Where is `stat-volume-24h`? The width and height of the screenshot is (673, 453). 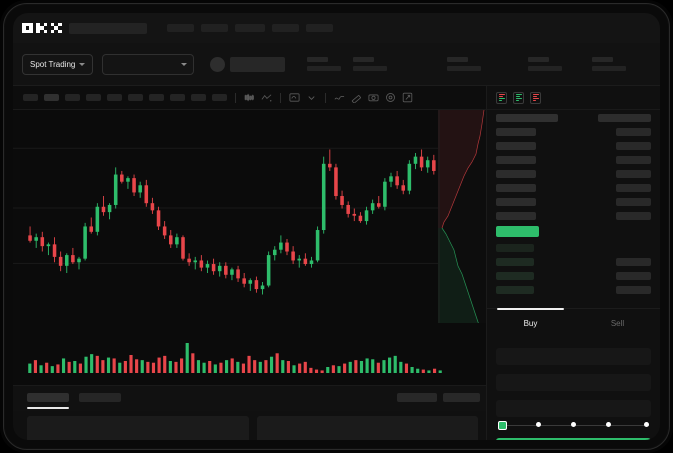
stat-volume-24h is located at coordinates (609, 64).